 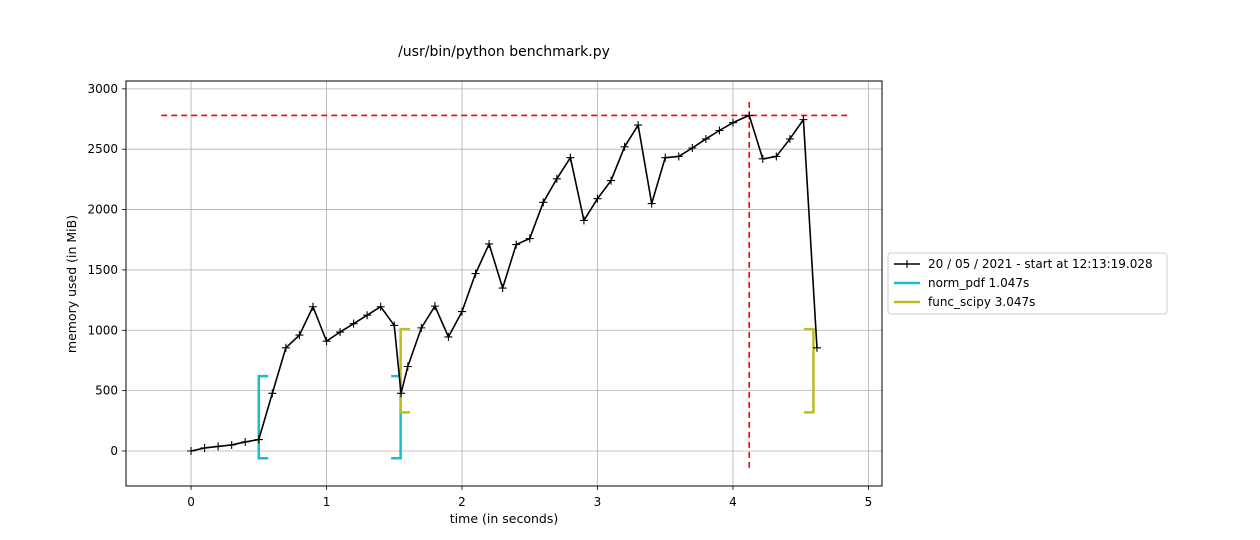 I want to click on y-tick-label: 500, so click(x=106, y=391).